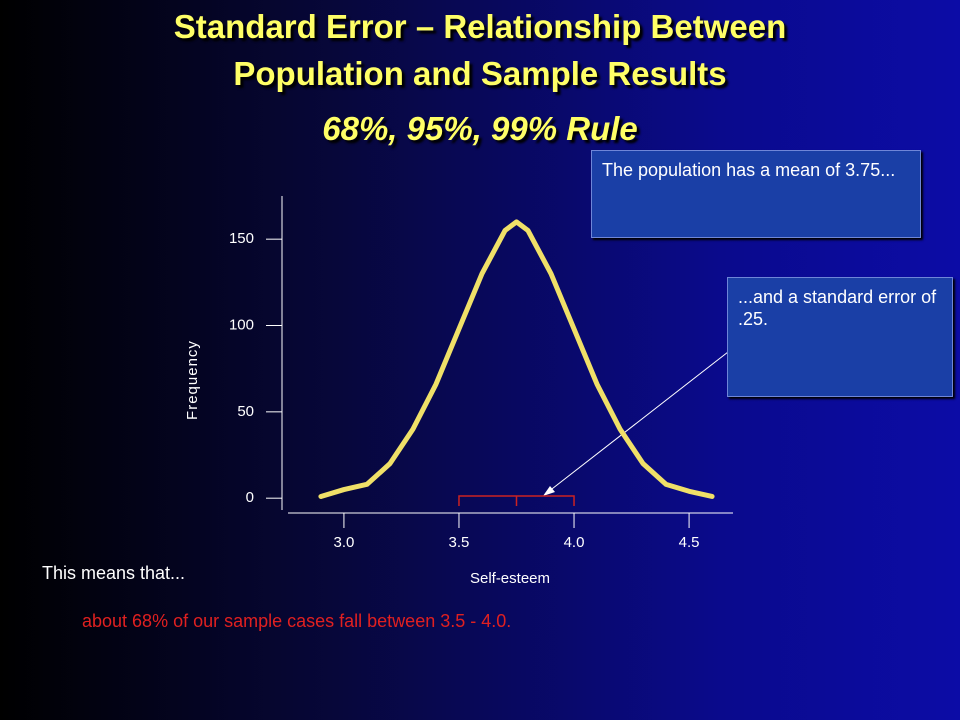 The width and height of the screenshot is (960, 720). I want to click on arrow, so click(638, 422).